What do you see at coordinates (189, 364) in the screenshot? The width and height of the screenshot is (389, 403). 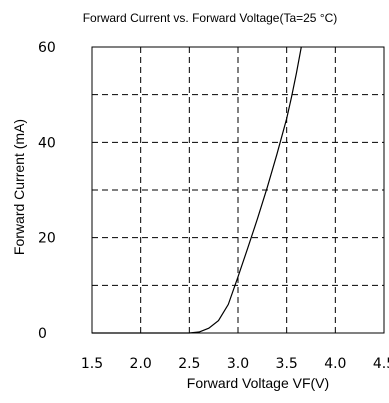 I see `x-tick-label: 2.5` at bounding box center [189, 364].